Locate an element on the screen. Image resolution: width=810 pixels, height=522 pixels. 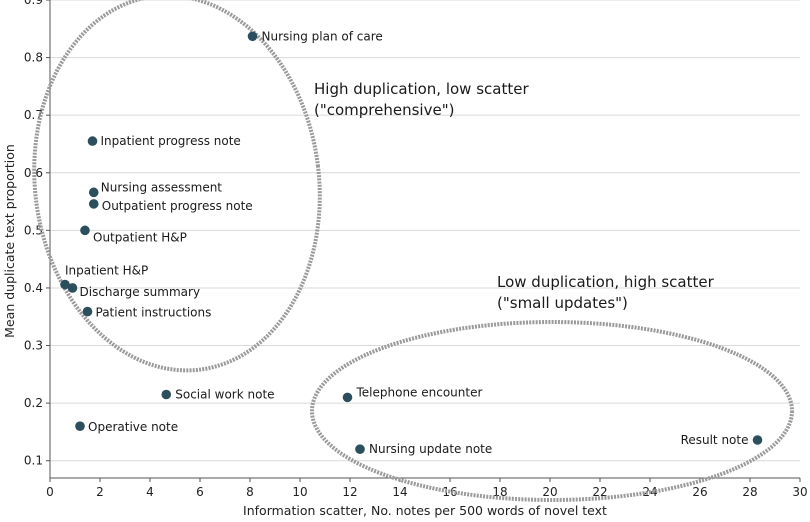
x-tick-label: 6 is located at coordinates (200, 492).